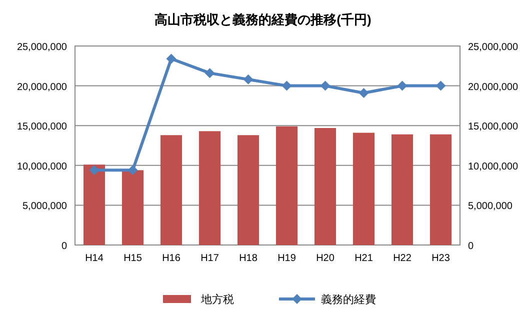  Describe the element at coordinates (210, 258) in the screenshot. I see `x-tick-label: H17` at that location.